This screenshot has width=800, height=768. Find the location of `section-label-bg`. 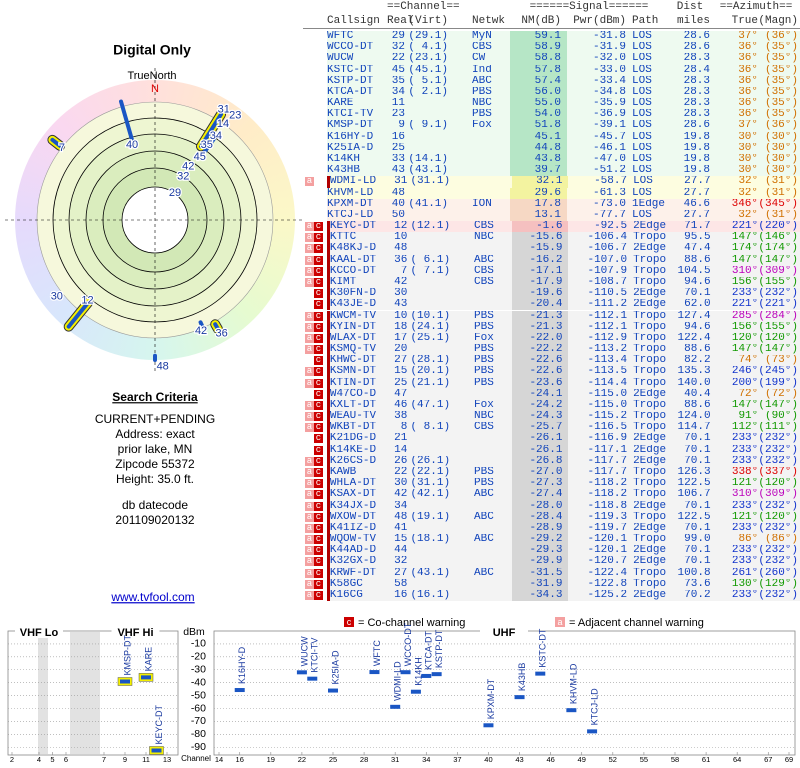

section-label-bg is located at coordinates (504, 632).